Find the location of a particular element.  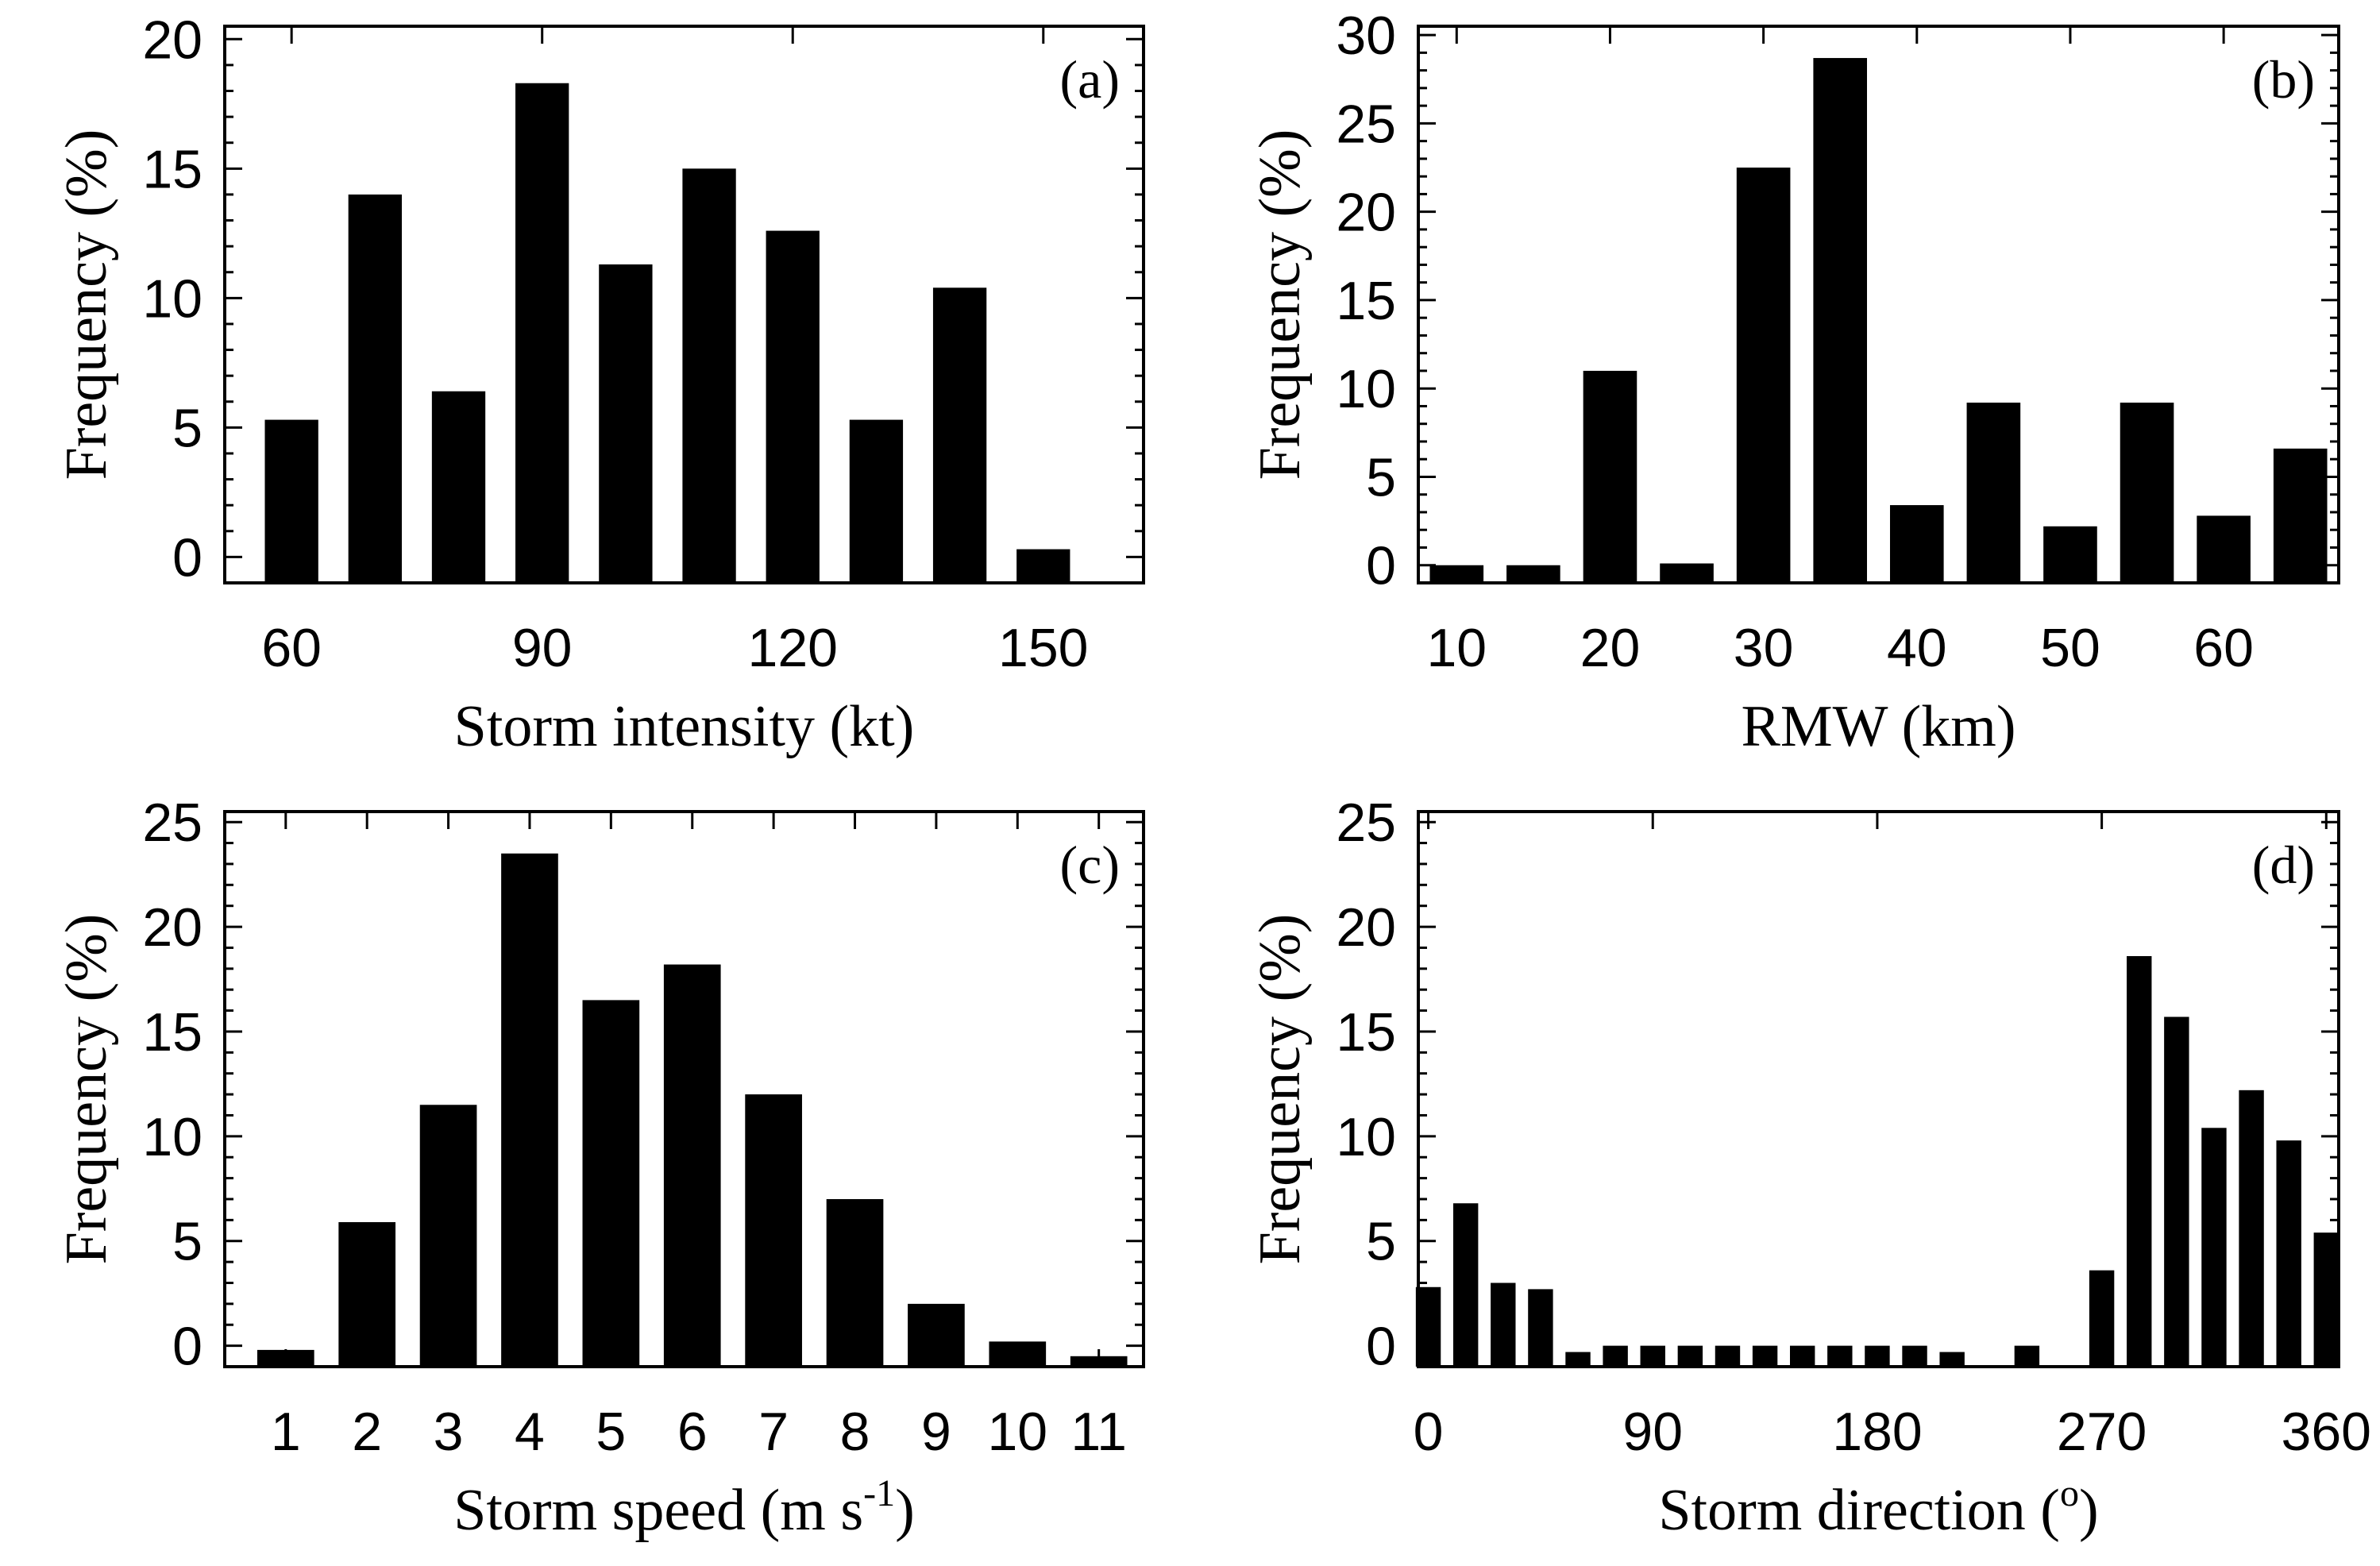

x-tick-label: 150 is located at coordinates (1043, 648).